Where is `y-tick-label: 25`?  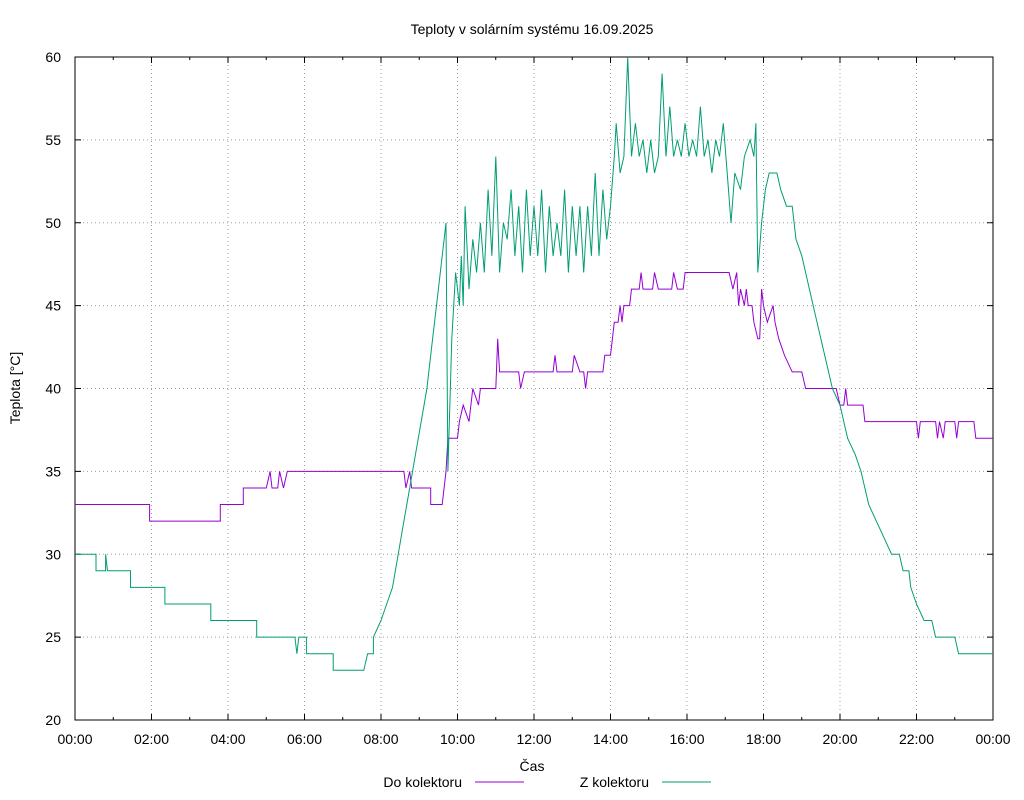 y-tick-label: 25 is located at coordinates (53, 637).